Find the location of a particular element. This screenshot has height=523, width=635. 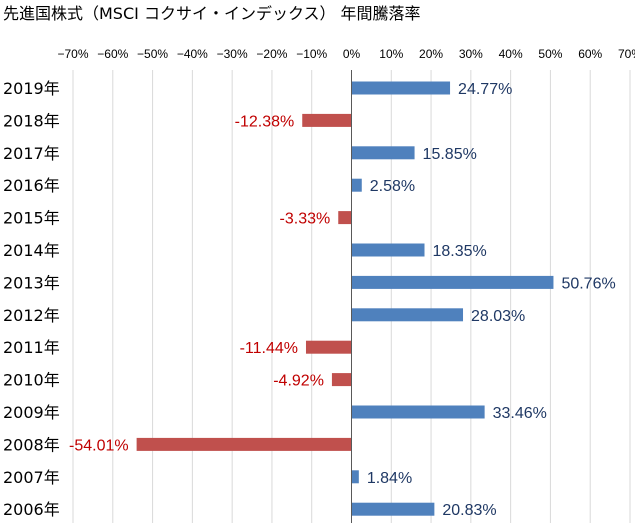

data-label: 33.46% is located at coordinates (520, 413).